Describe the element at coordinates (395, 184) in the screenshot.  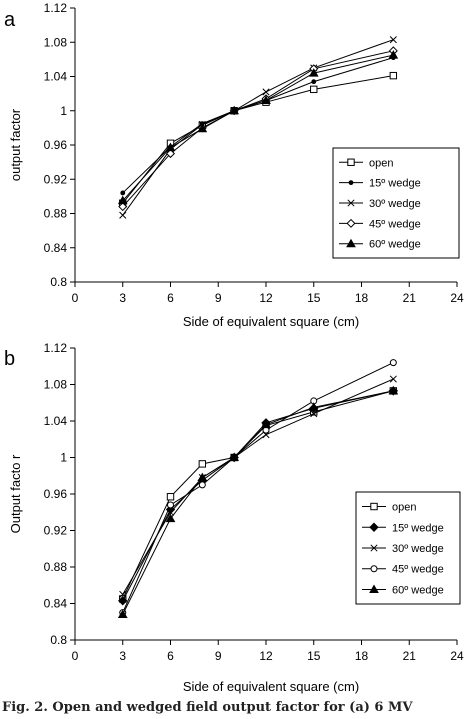
I see `panel-a-legend-label: 15º wedge` at that location.